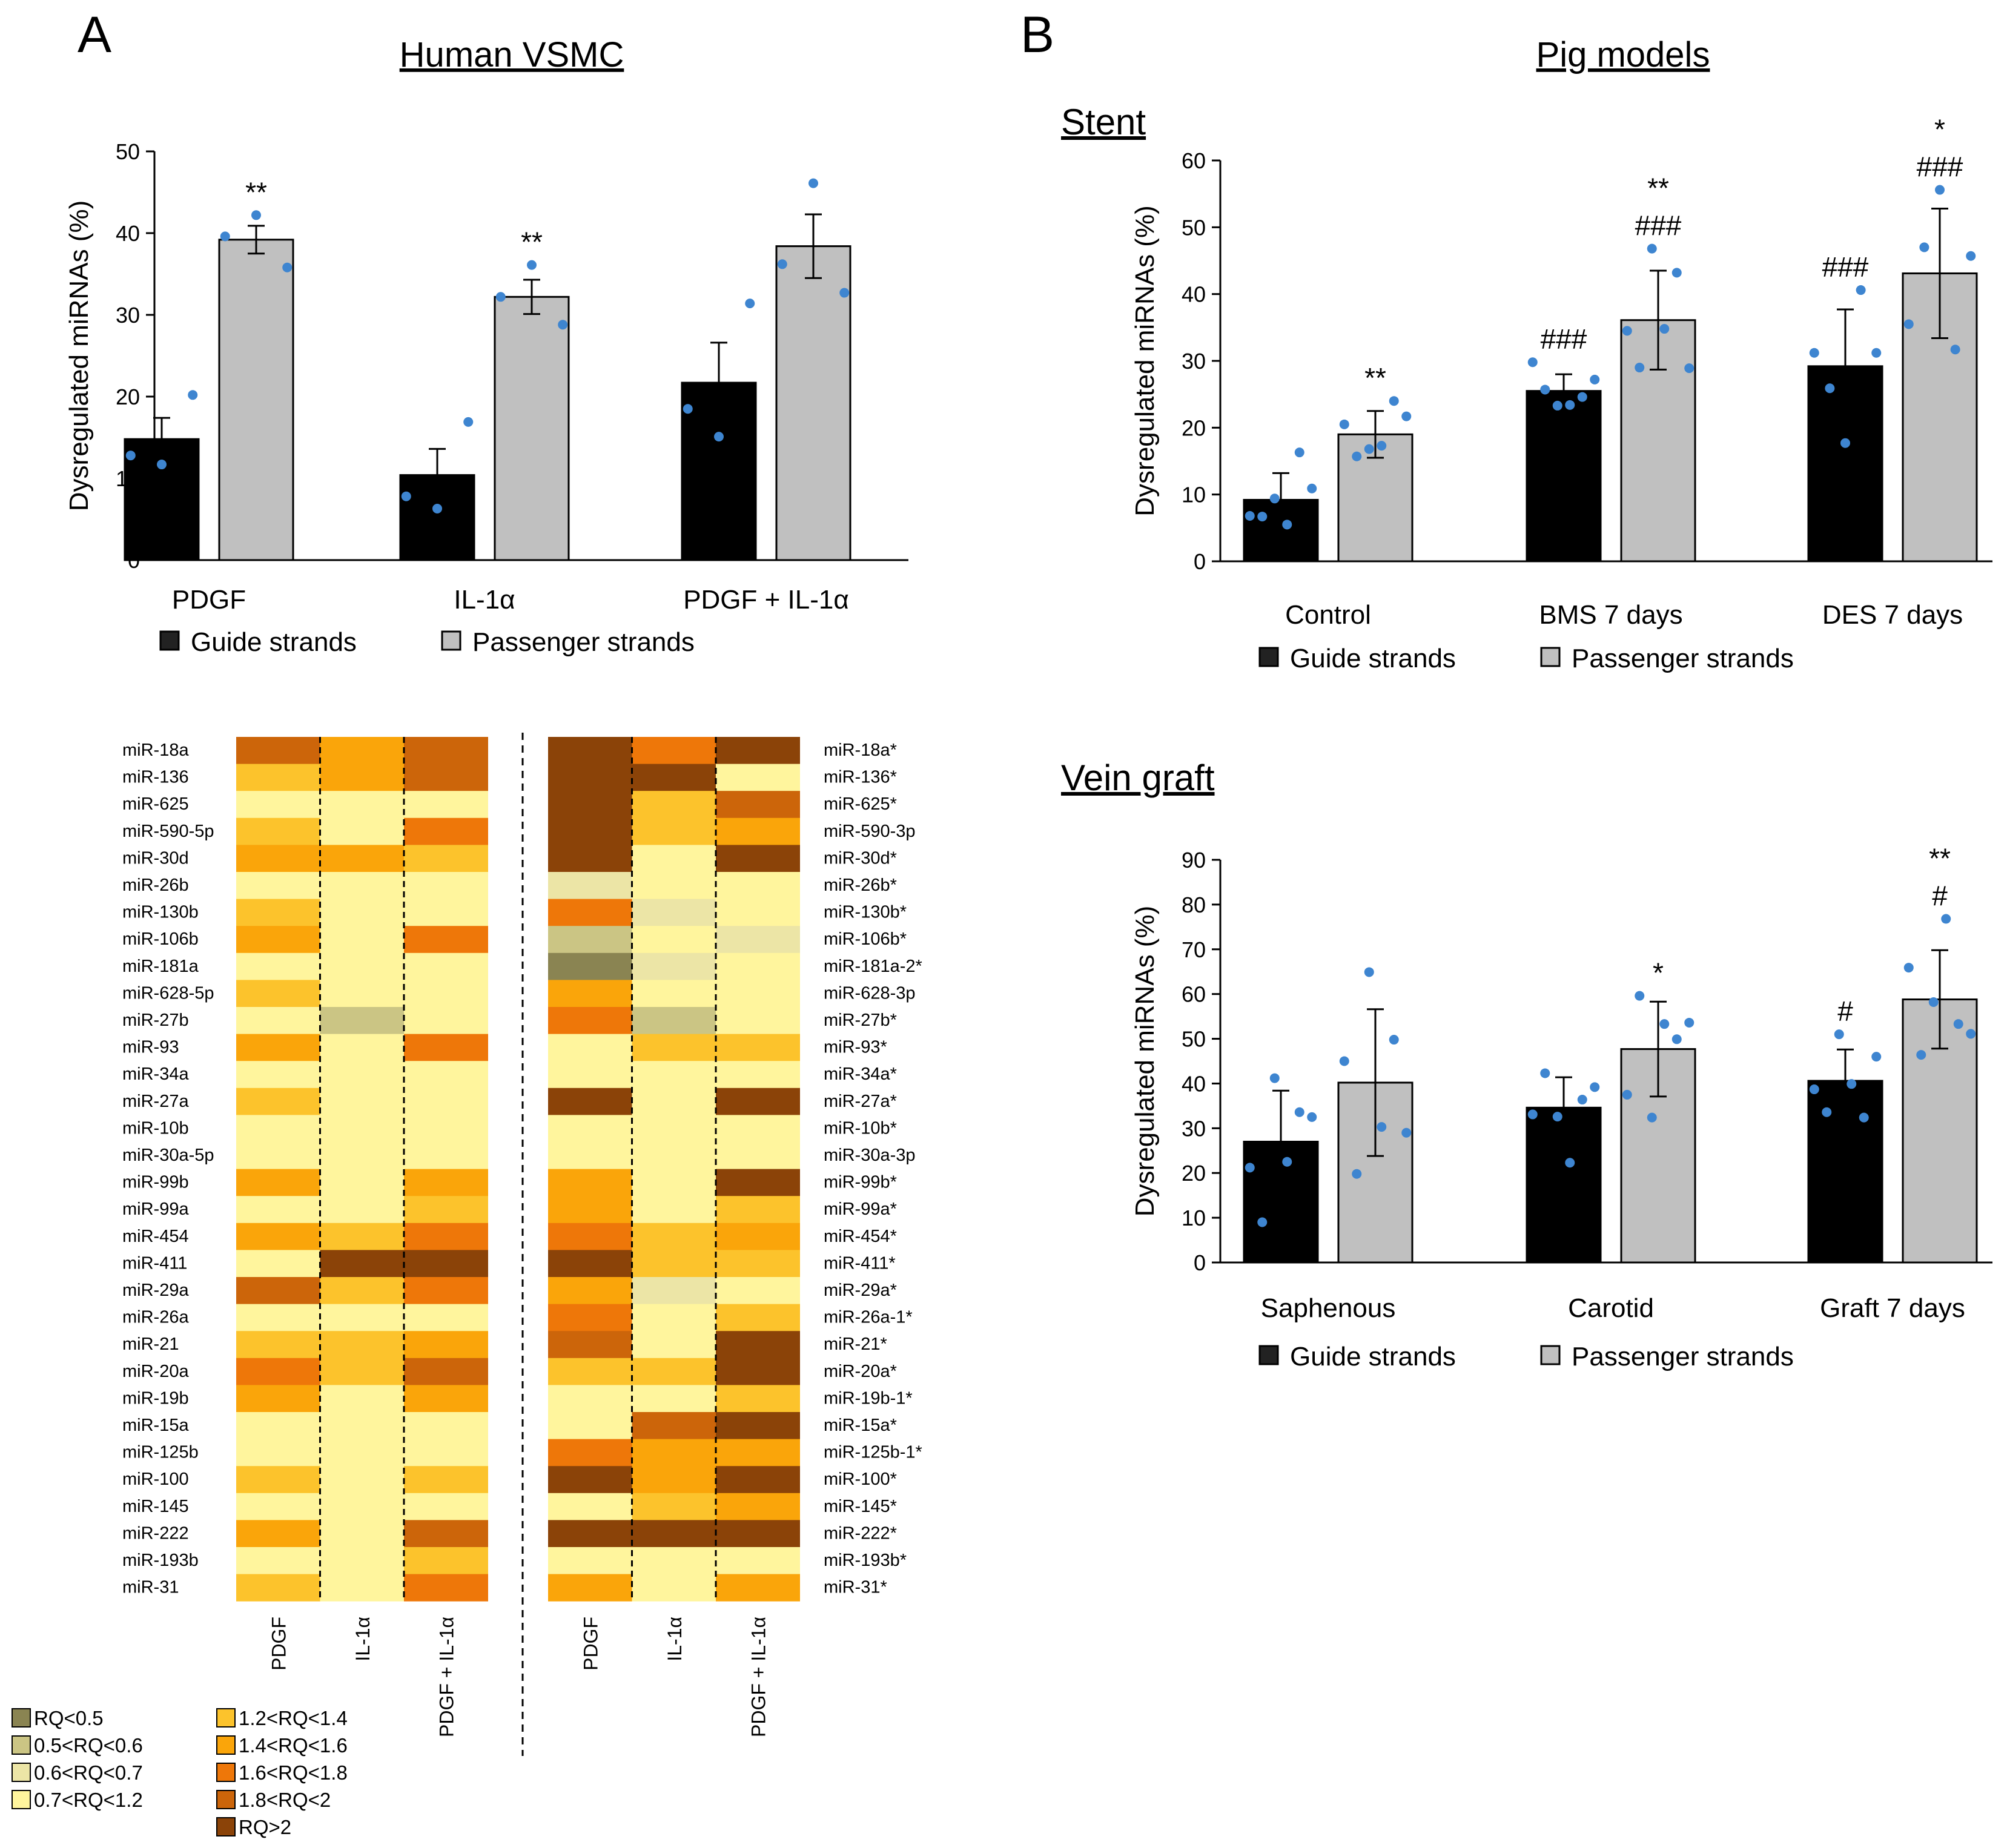 This screenshot has width=2007, height=1848. Describe the element at coordinates (256, 400) in the screenshot. I see `bar` at that location.